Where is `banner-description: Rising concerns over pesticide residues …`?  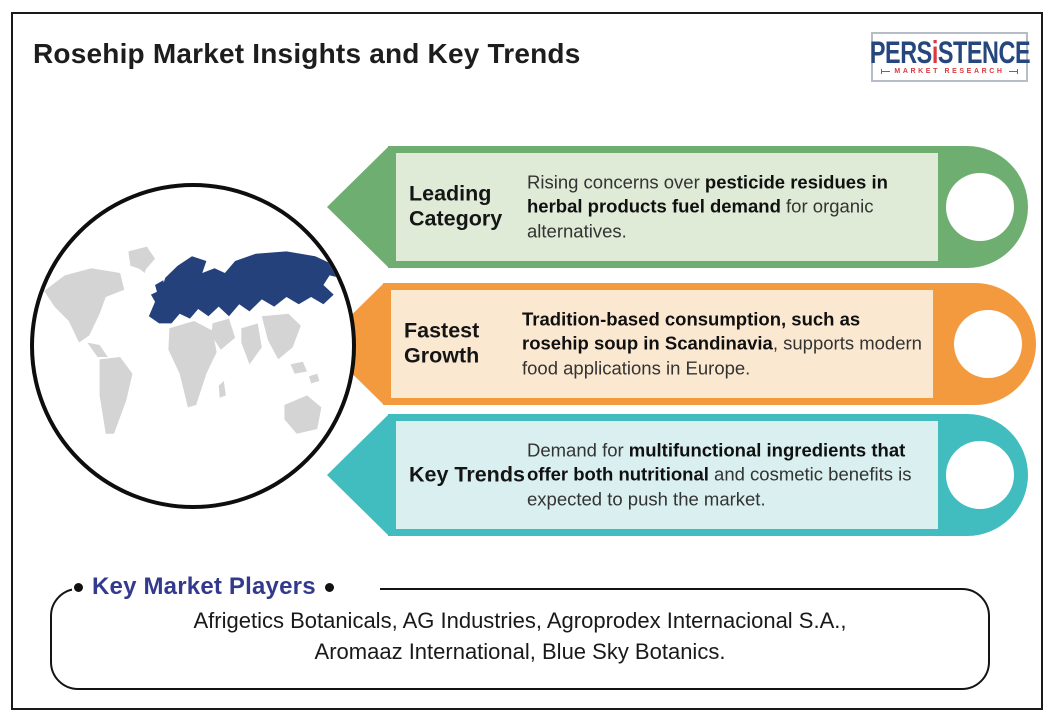 banner-description: Rising concerns over pesticide residues … is located at coordinates (707, 206).